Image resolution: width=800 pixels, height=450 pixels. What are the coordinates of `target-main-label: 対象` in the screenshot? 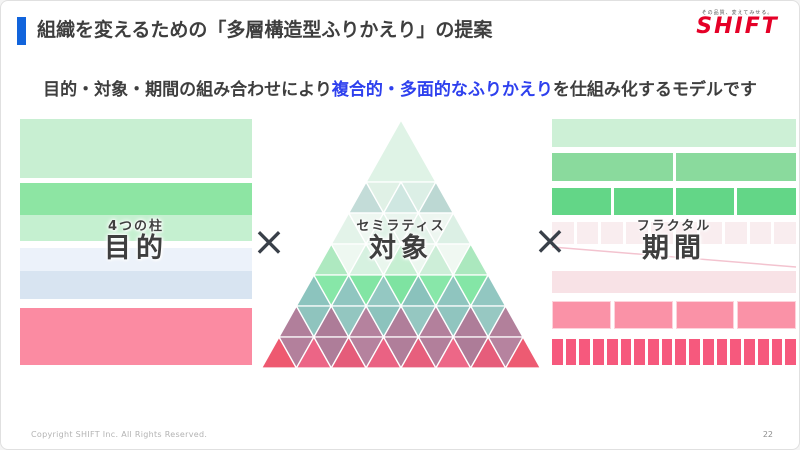 It's located at (401, 248).